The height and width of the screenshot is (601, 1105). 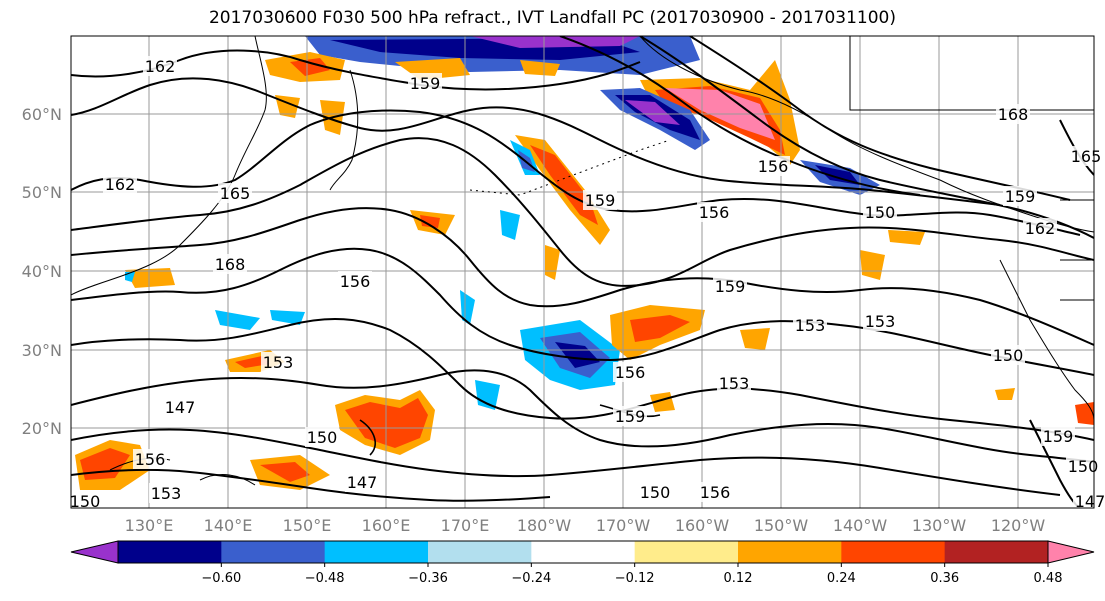 I want to click on longitude-label: 160°E, so click(x=386, y=525).